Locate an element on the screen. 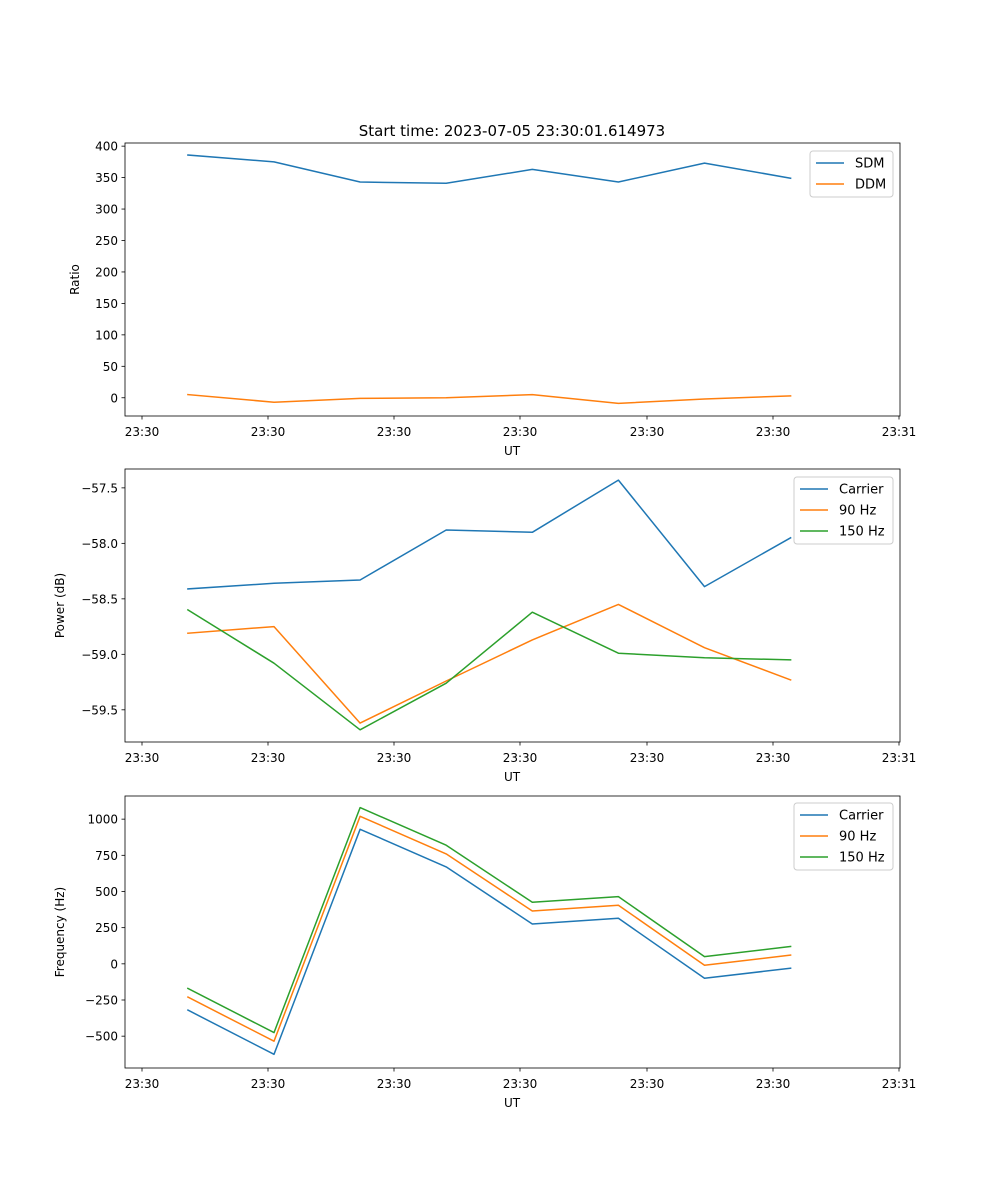  frequency-legend is located at coordinates (843, 836).